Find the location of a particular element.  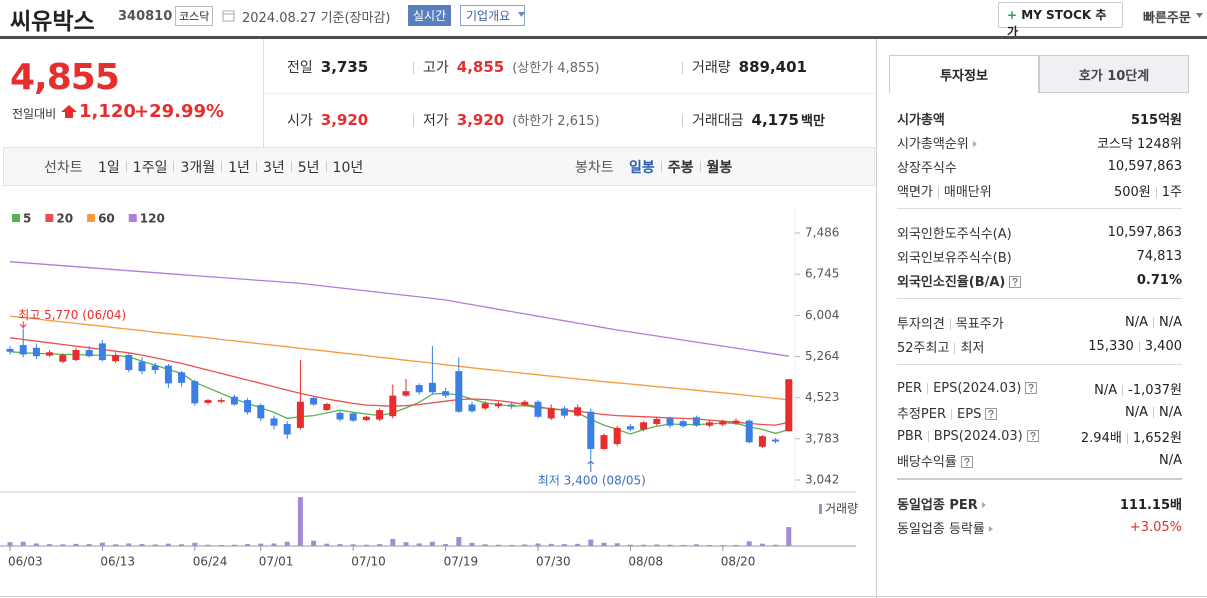

legend-swatch is located at coordinates (49, 218).